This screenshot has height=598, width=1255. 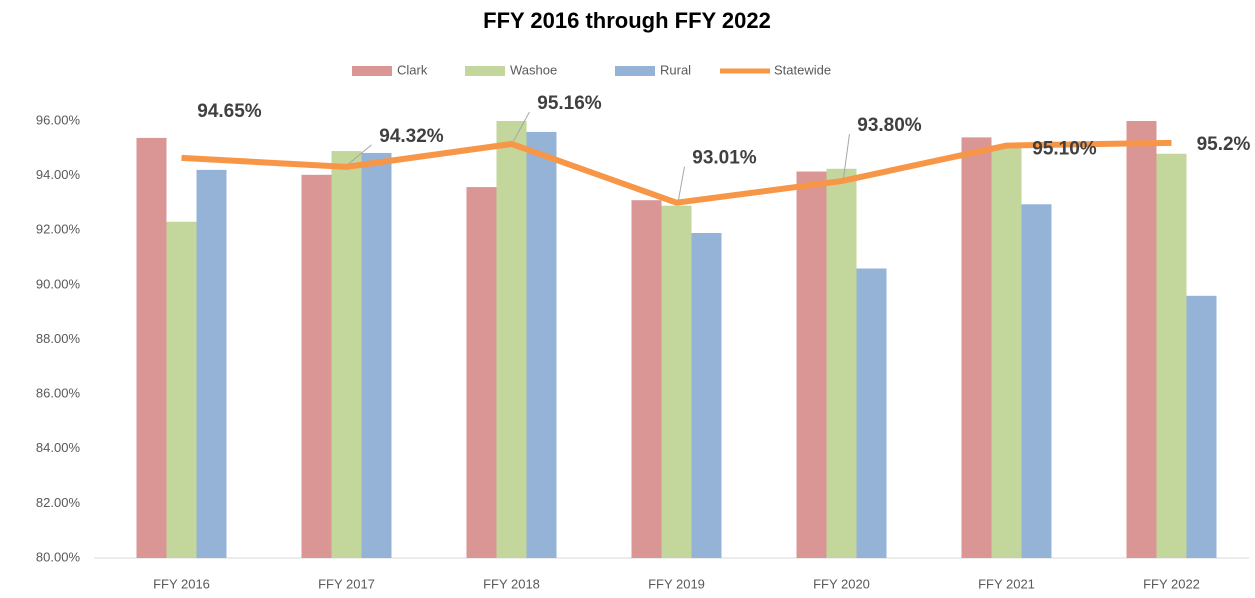 What do you see at coordinates (411, 136) in the screenshot?
I see `data-label: 94.32%` at bounding box center [411, 136].